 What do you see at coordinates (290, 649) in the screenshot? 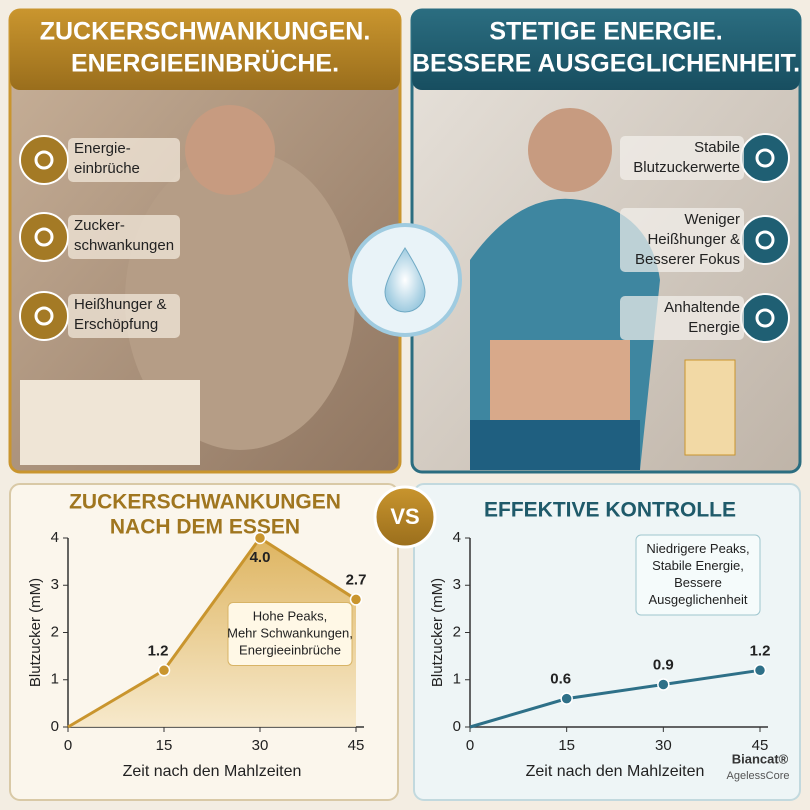
I see `annotation: Energieeinbrüche` at bounding box center [290, 649].